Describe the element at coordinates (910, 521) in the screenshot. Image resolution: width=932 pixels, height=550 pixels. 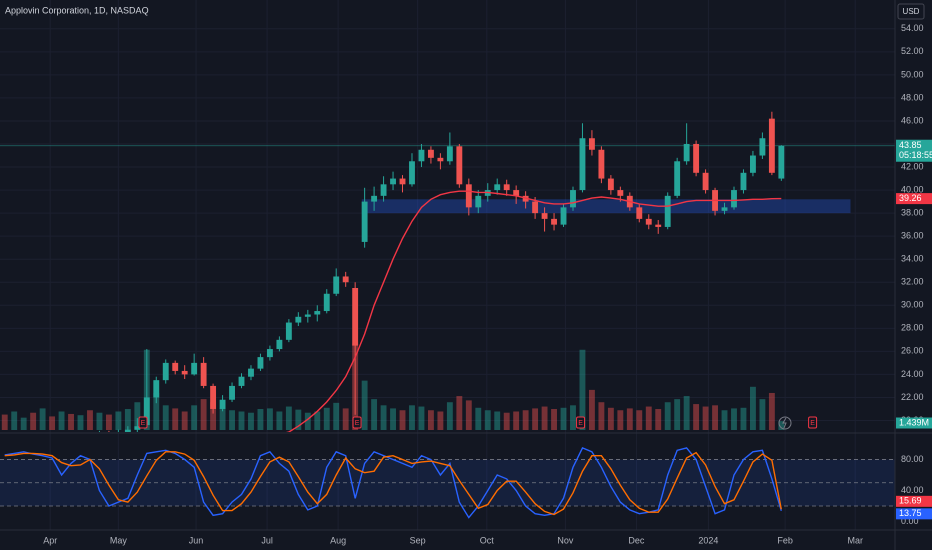
I see `osc-tick-label: 0.00` at that location.